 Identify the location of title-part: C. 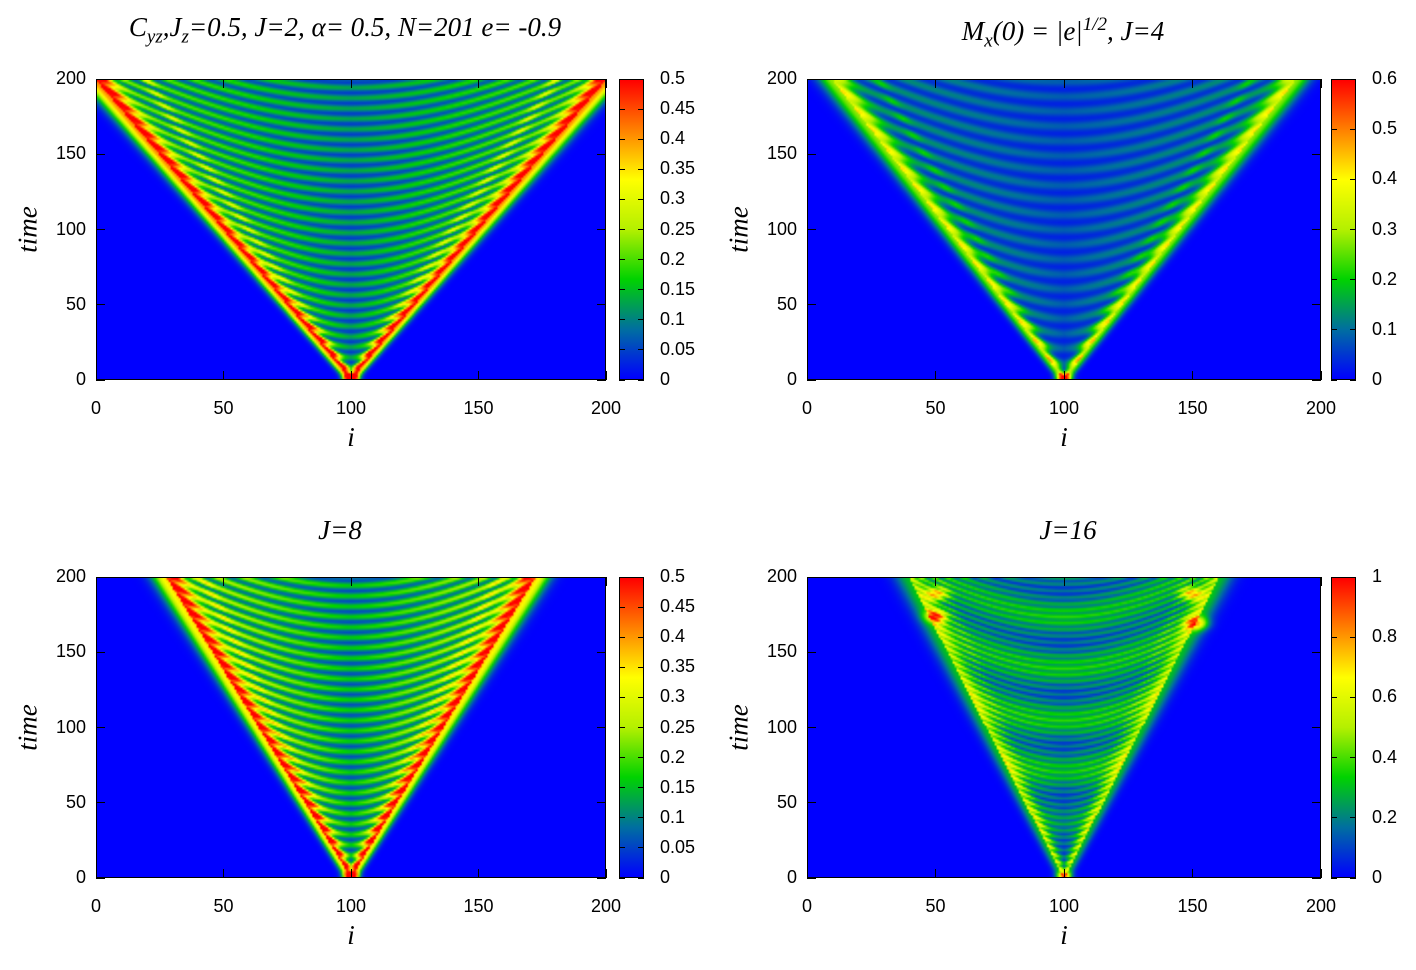
(137, 27).